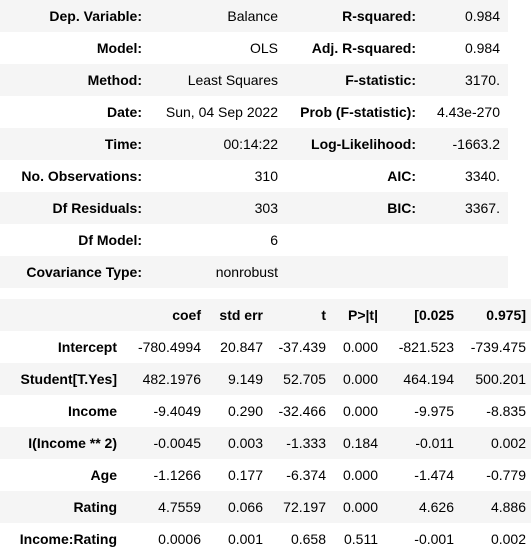  What do you see at coordinates (62, 475) in the screenshot?
I see `row-label: Age` at bounding box center [62, 475].